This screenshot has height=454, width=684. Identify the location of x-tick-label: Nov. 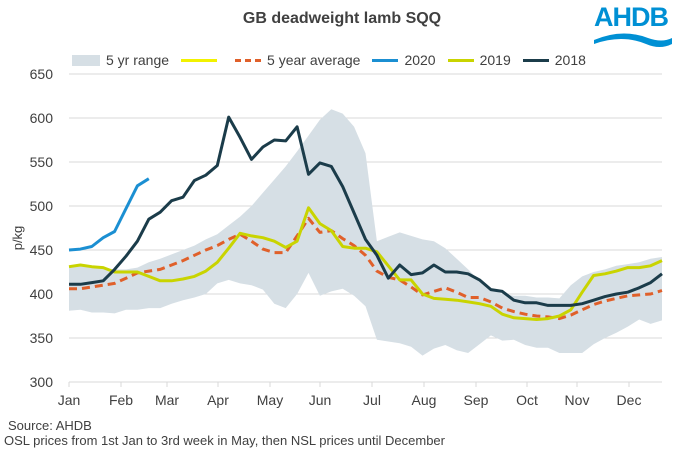
(577, 400).